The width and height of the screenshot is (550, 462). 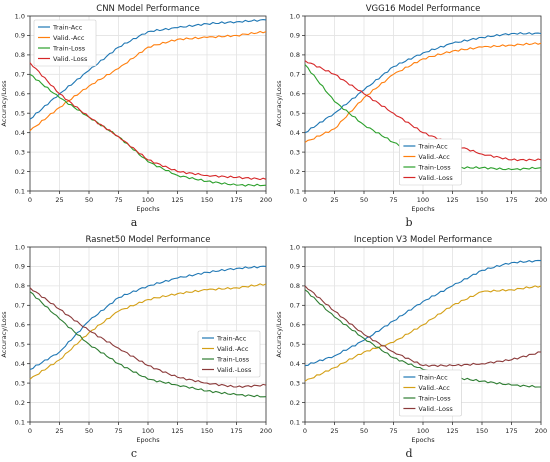 I want to click on panel-caption: d, so click(x=408, y=453).